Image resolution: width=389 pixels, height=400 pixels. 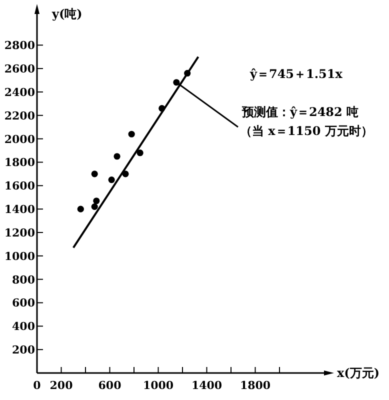 What do you see at coordinates (20, 256) in the screenshot?
I see `y-tick-label: 1000` at bounding box center [20, 256].